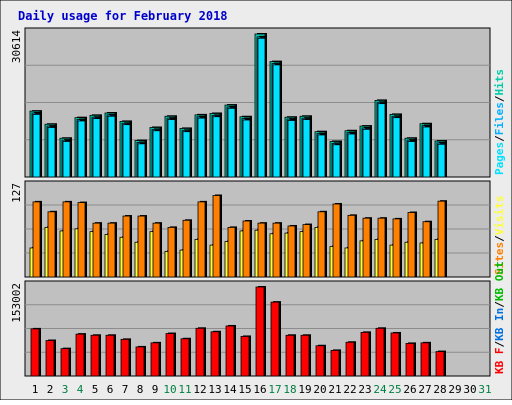 This screenshot has height=405, width=512. Describe the element at coordinates (349, 389) in the screenshot. I see `day-label: 22` at that location.